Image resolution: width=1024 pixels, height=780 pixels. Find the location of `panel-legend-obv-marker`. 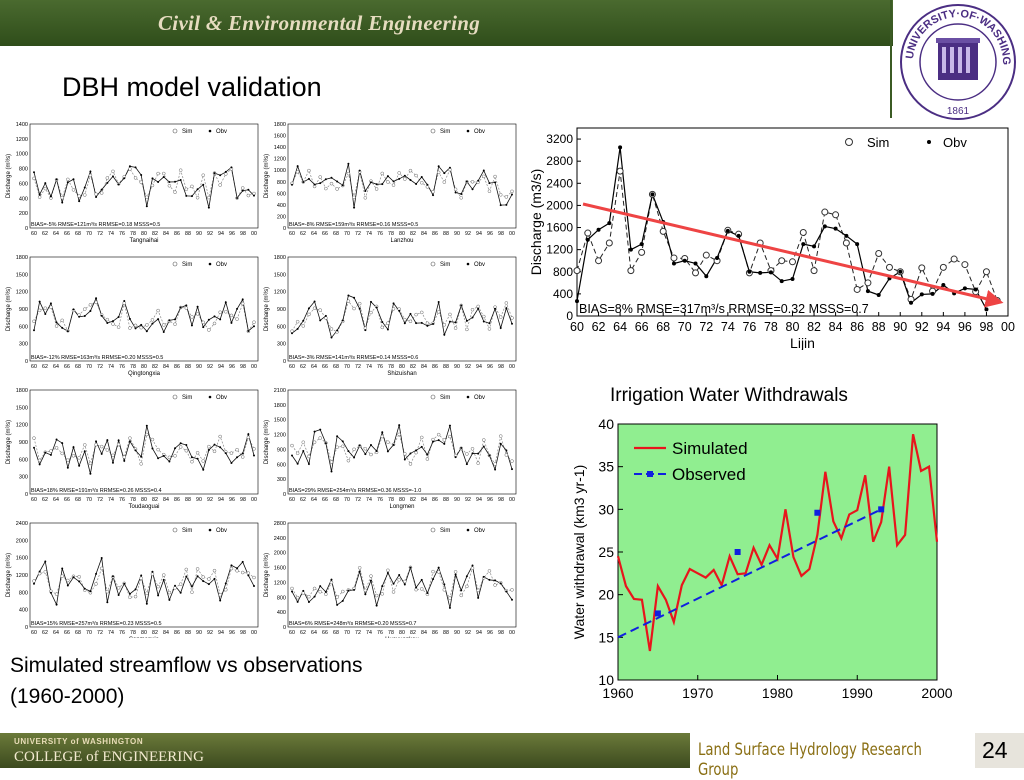

panel-legend-obv-marker is located at coordinates (210, 397).